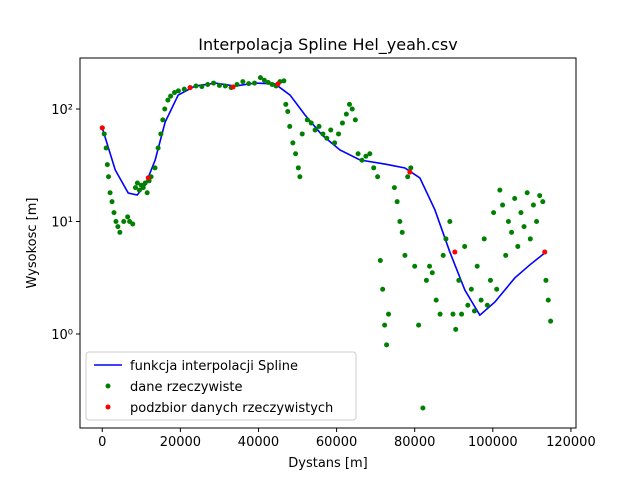 The width and height of the screenshot is (640, 480). Describe the element at coordinates (493, 442) in the screenshot. I see `x-tick-label: 100000` at that location.